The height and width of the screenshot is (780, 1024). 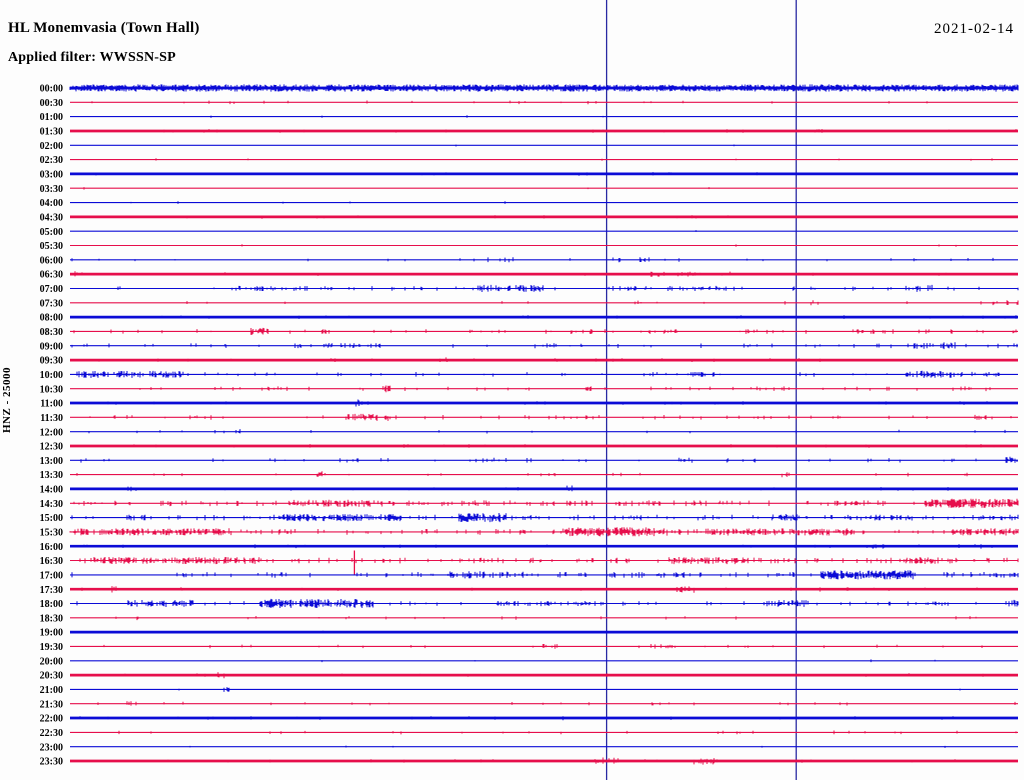 I want to click on row-time-label: 05:00, so click(x=51, y=232).